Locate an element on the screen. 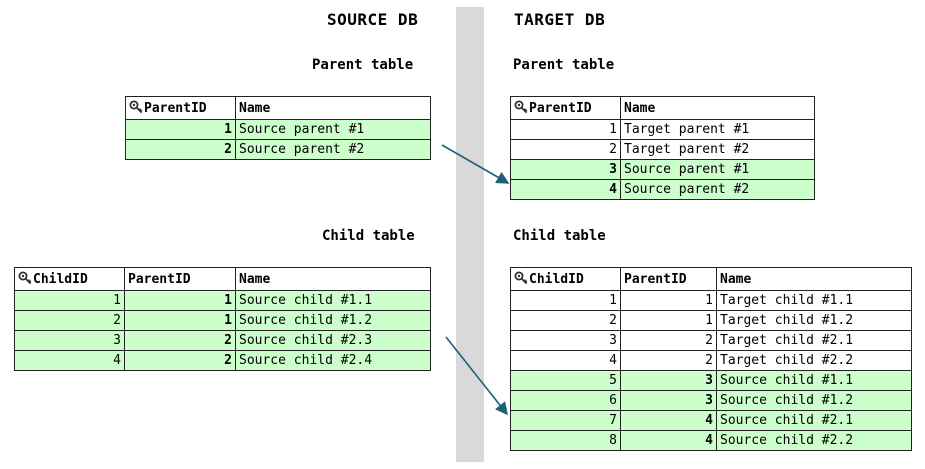  table-header-row: ChildID ParentID Name is located at coordinates (711, 279).